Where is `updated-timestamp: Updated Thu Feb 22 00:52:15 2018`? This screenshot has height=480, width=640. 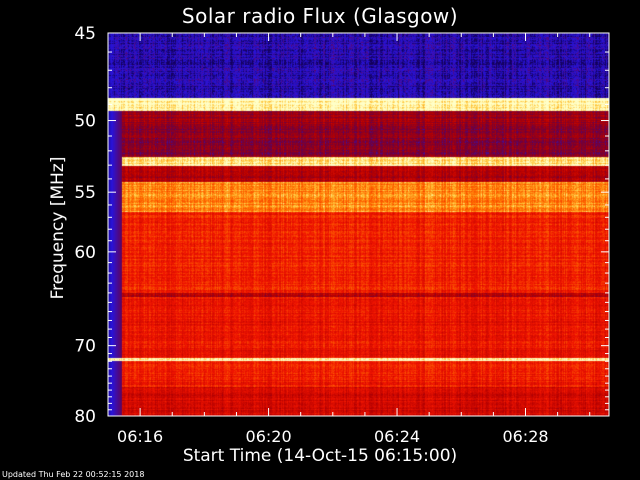
updated-timestamp: Updated Thu Feb 22 00:52:15 2018 is located at coordinates (73, 474).